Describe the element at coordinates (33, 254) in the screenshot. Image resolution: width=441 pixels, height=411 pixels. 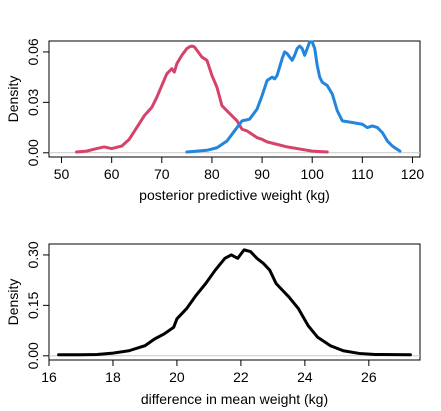
I see `y-tick-label: 0.30` at that location.